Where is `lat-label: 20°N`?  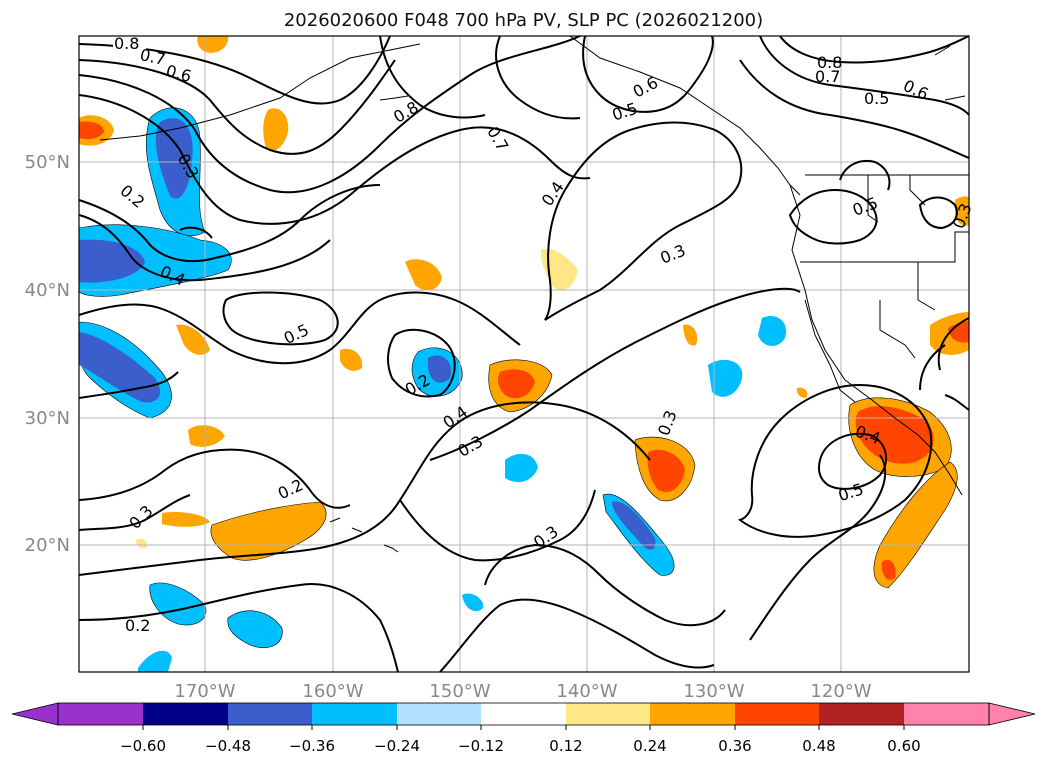 lat-label: 20°N is located at coordinates (47, 545).